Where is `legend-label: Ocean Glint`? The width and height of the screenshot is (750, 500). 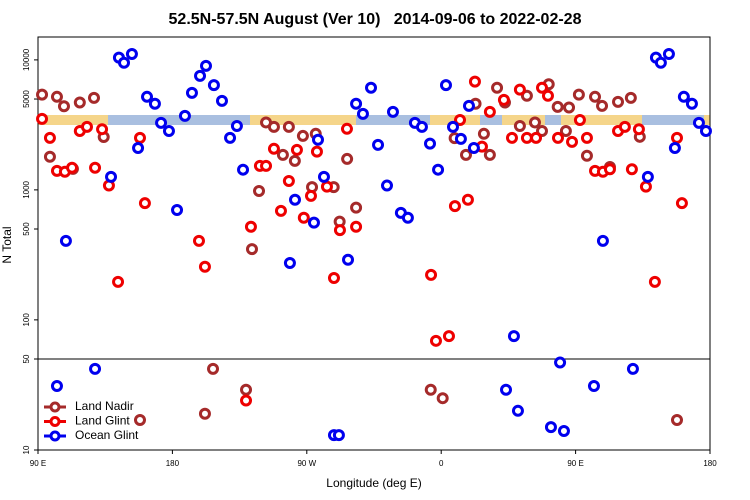
legend-label: Ocean Glint is located at coordinates (107, 435).